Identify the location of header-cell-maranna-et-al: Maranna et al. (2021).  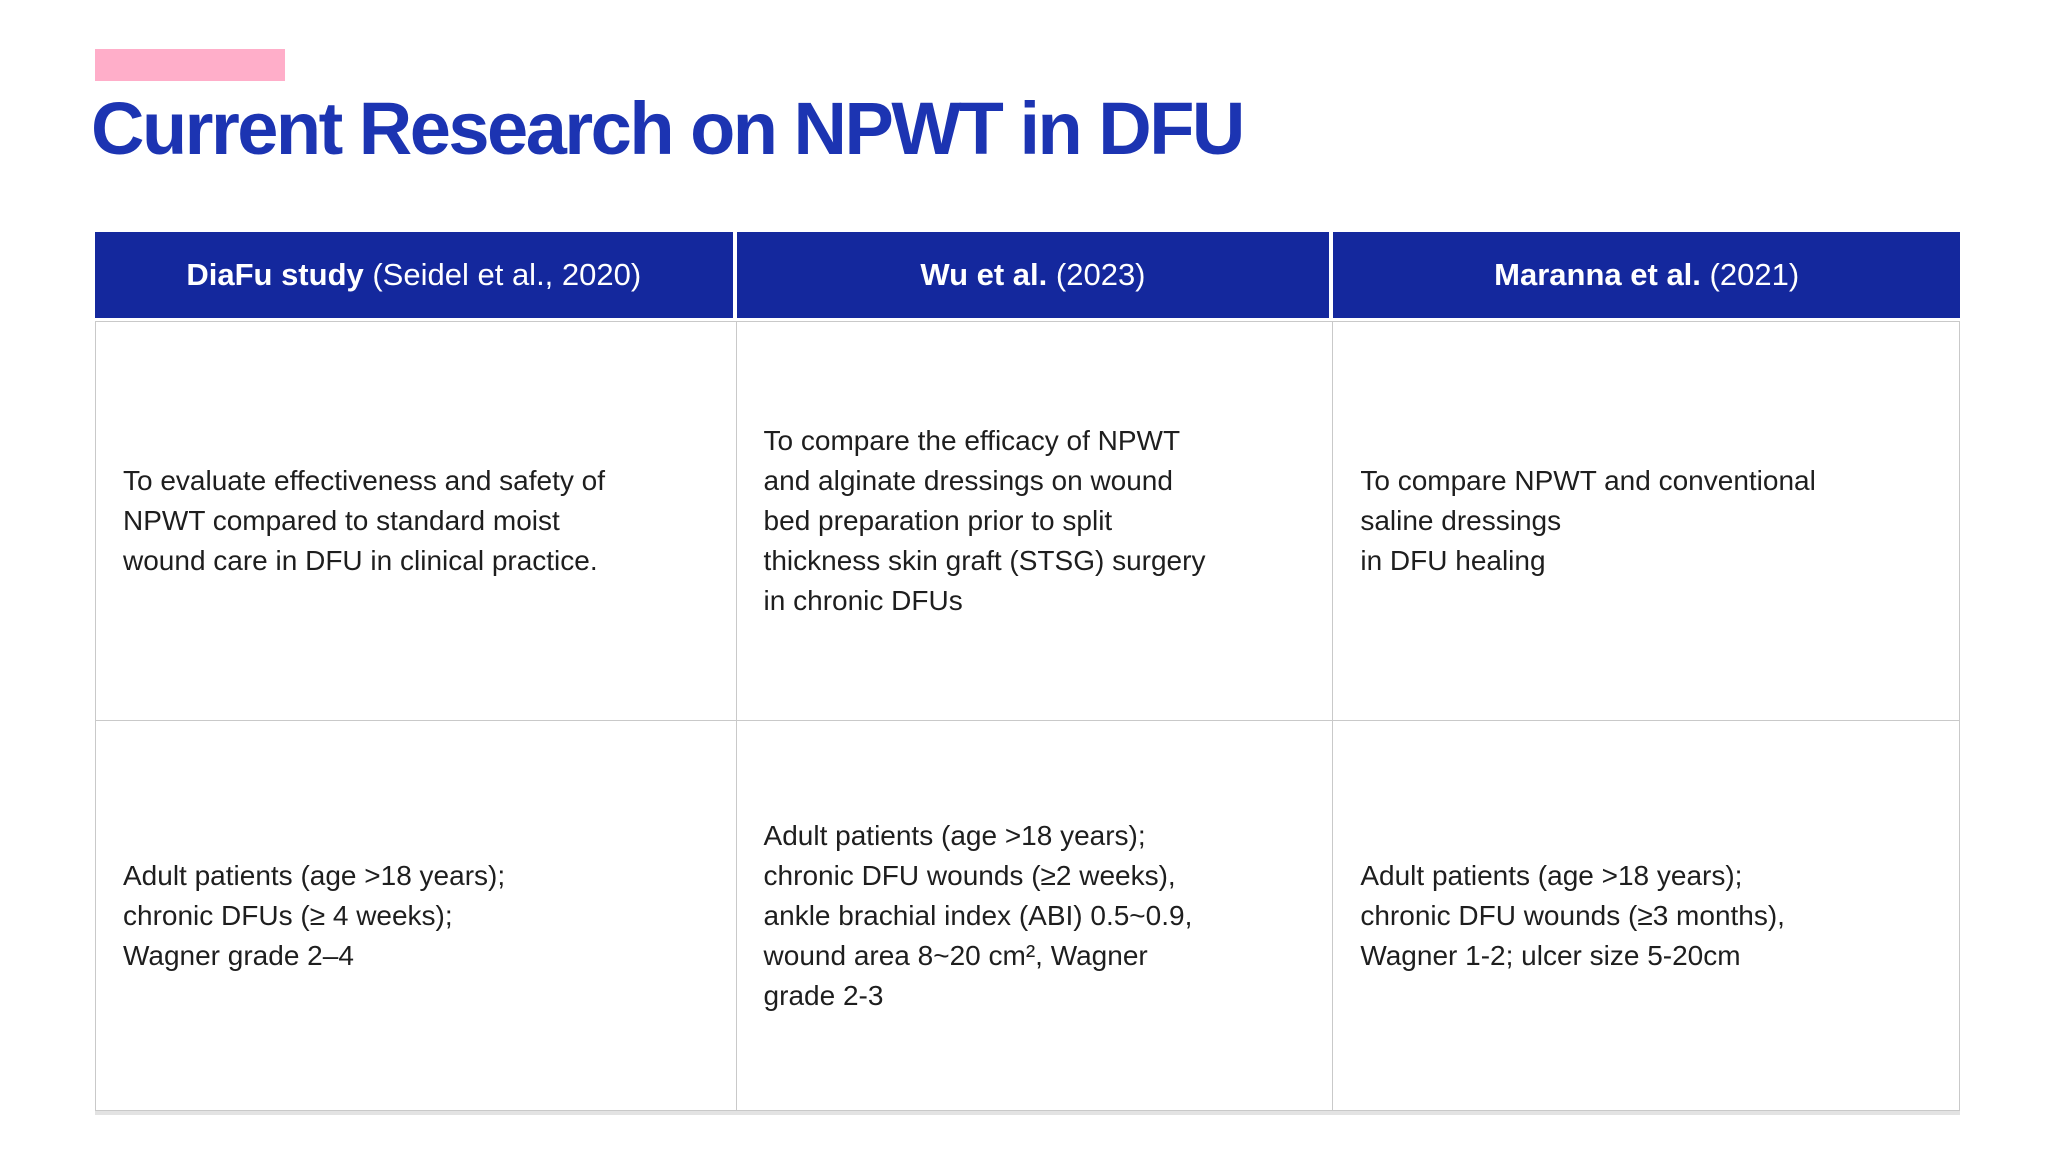
(1646, 276).